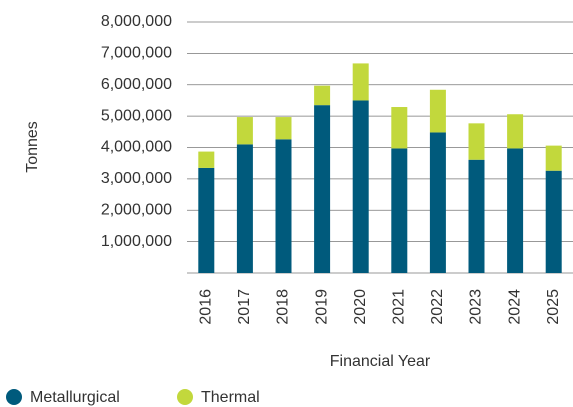 The image size is (573, 407). I want to click on y-tick-label: 3,000,000, so click(136, 178).